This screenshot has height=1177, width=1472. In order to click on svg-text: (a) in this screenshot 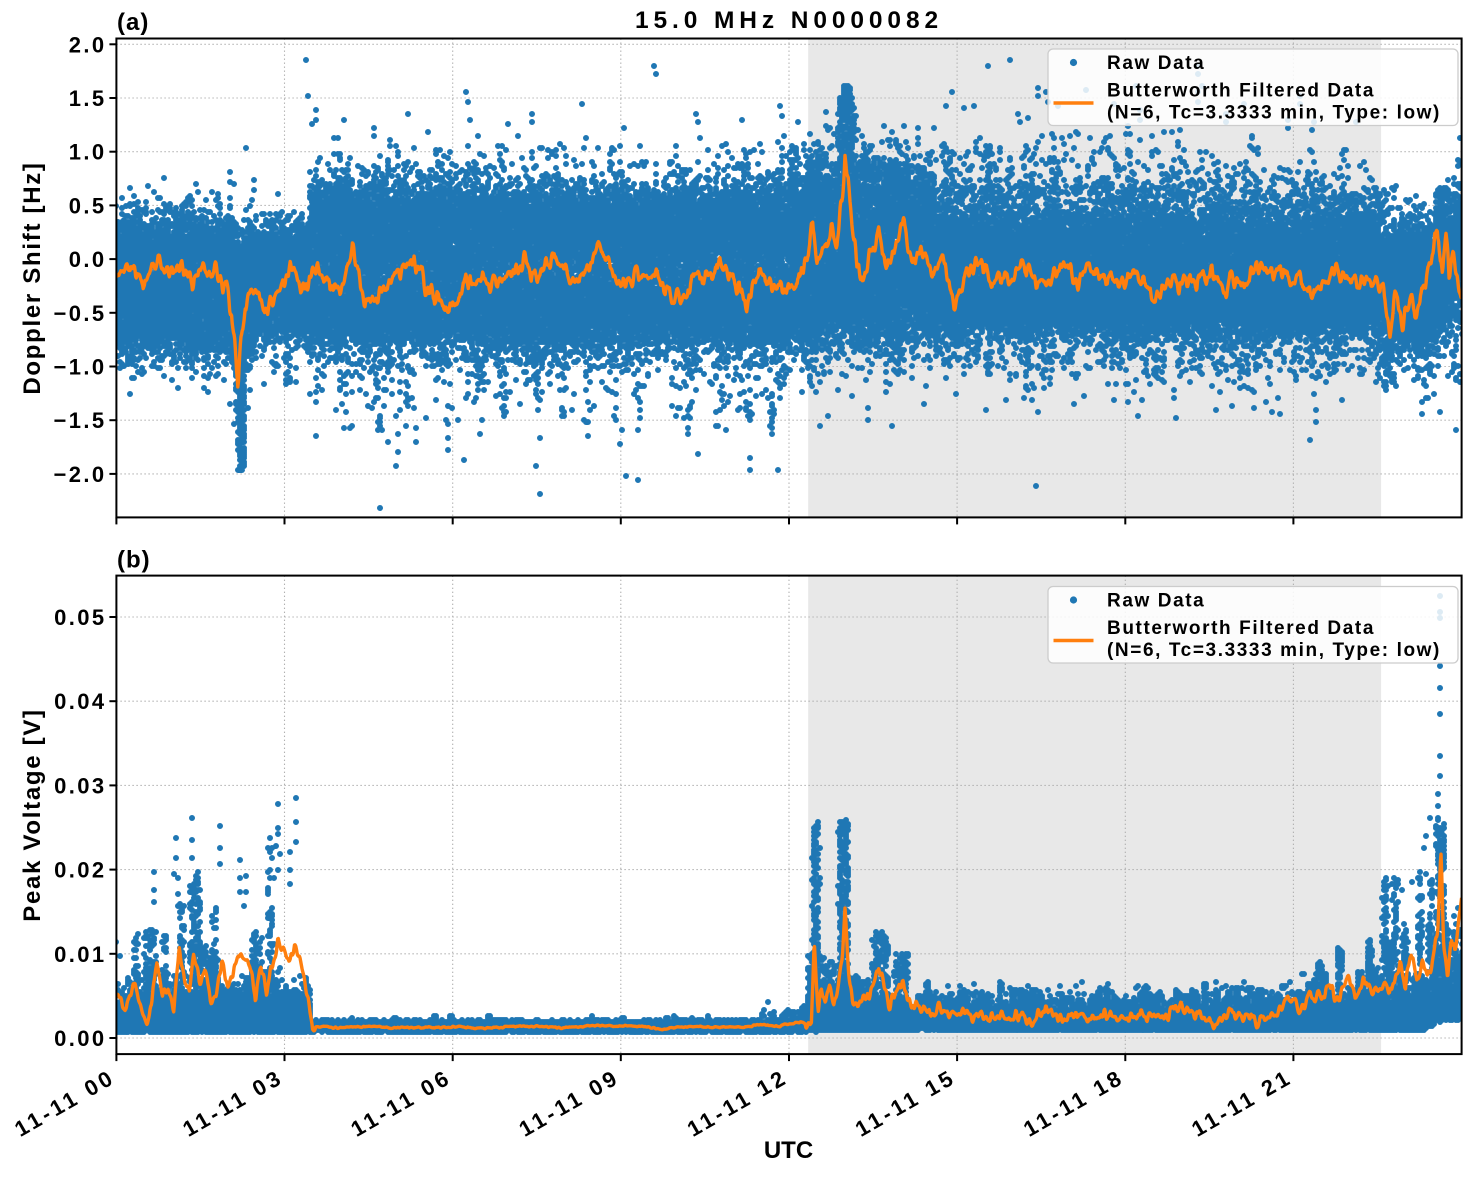, I will do `click(133, 22)`.